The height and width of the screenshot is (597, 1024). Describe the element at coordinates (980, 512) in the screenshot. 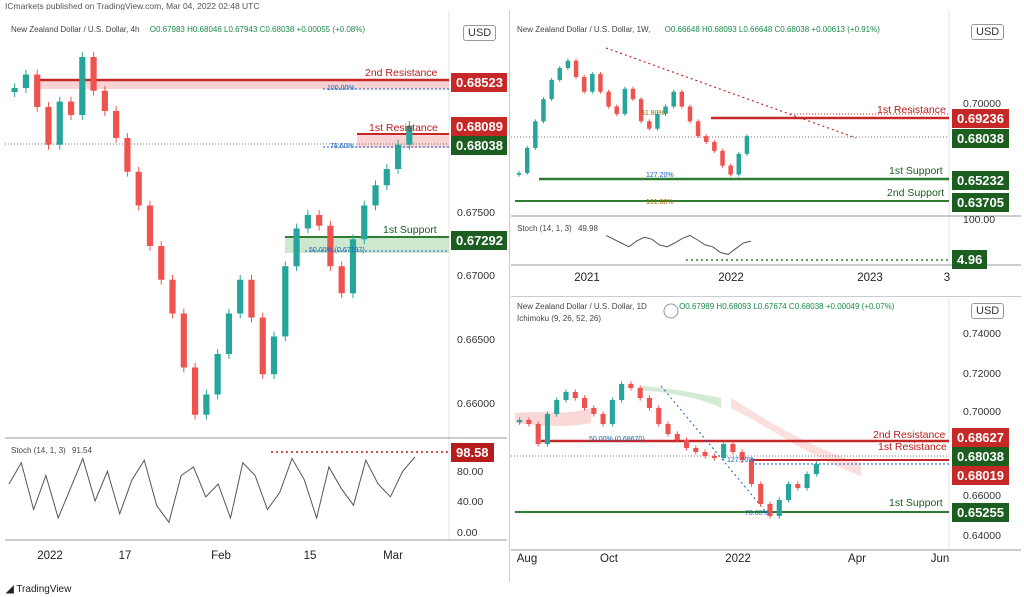

I see `daily-1st-support-price-tag: 0.65255` at that location.